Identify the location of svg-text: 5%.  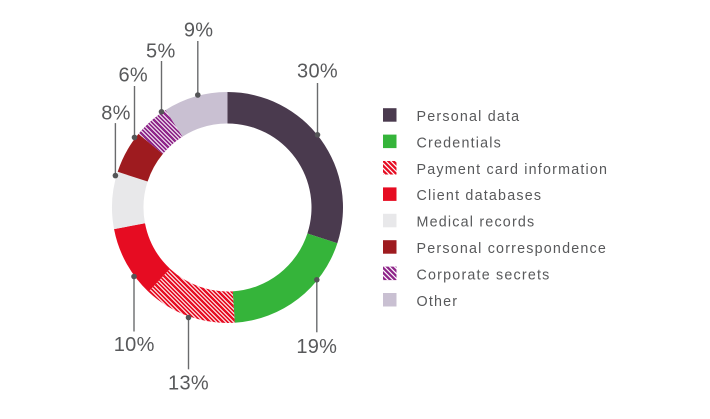
(161, 51).